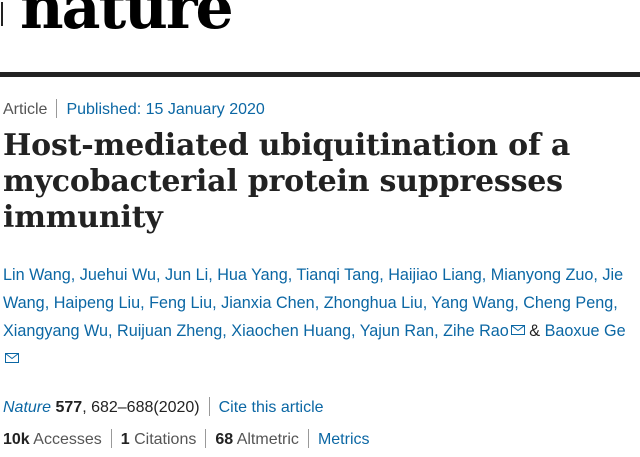  Describe the element at coordinates (252, 275) in the screenshot. I see `author-link: Hua Yang` at that location.